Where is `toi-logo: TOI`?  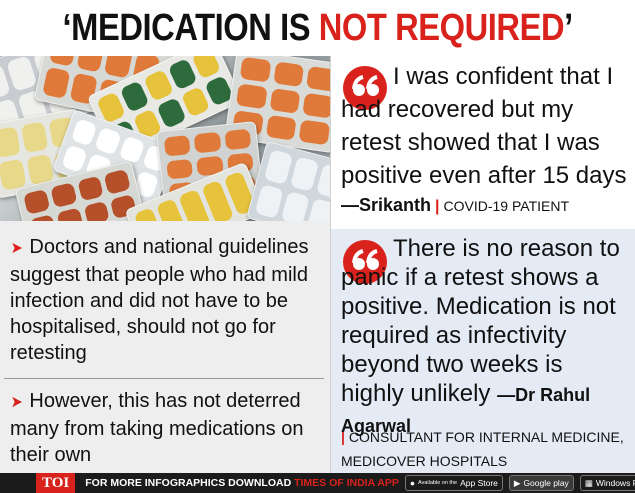
toi-logo: TOI is located at coordinates (56, 483).